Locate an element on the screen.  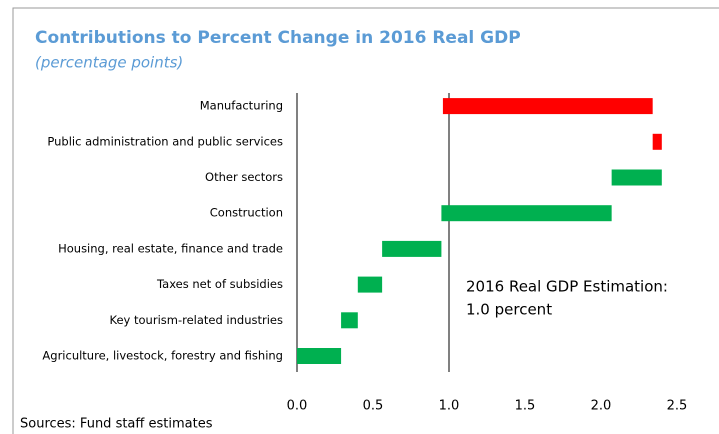
category-label: Manufacturing is located at coordinates (241, 106).